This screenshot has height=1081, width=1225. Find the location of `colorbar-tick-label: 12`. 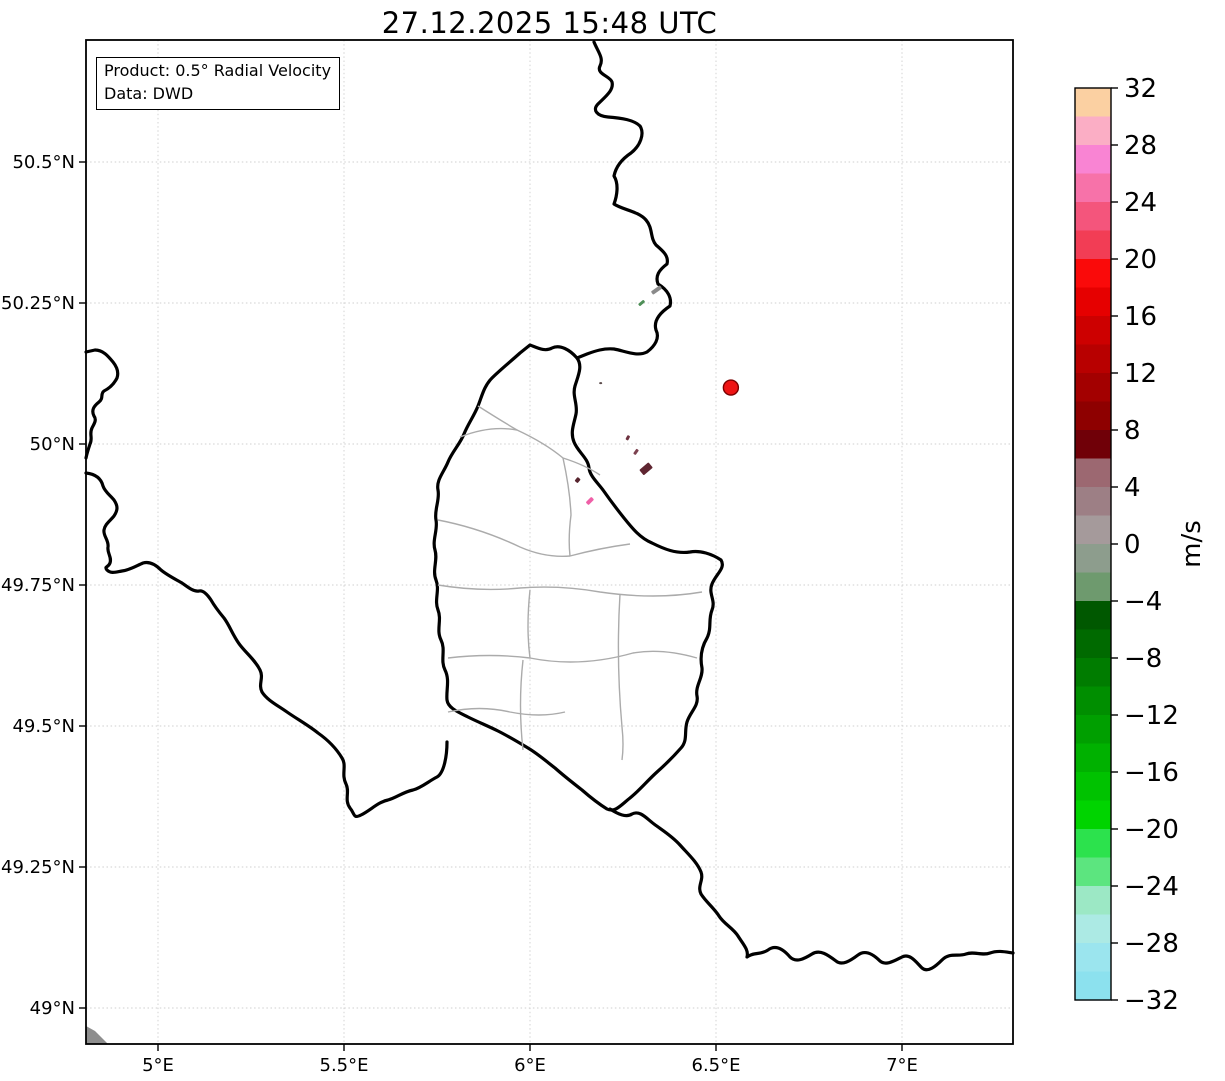

colorbar-tick-label: 12 is located at coordinates (1140, 374).